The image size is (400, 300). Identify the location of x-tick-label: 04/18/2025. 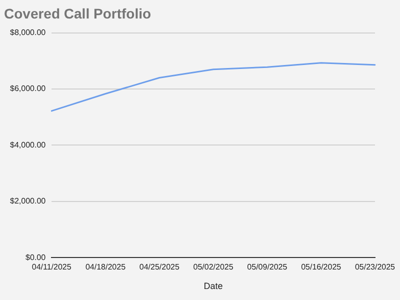
(105, 267).